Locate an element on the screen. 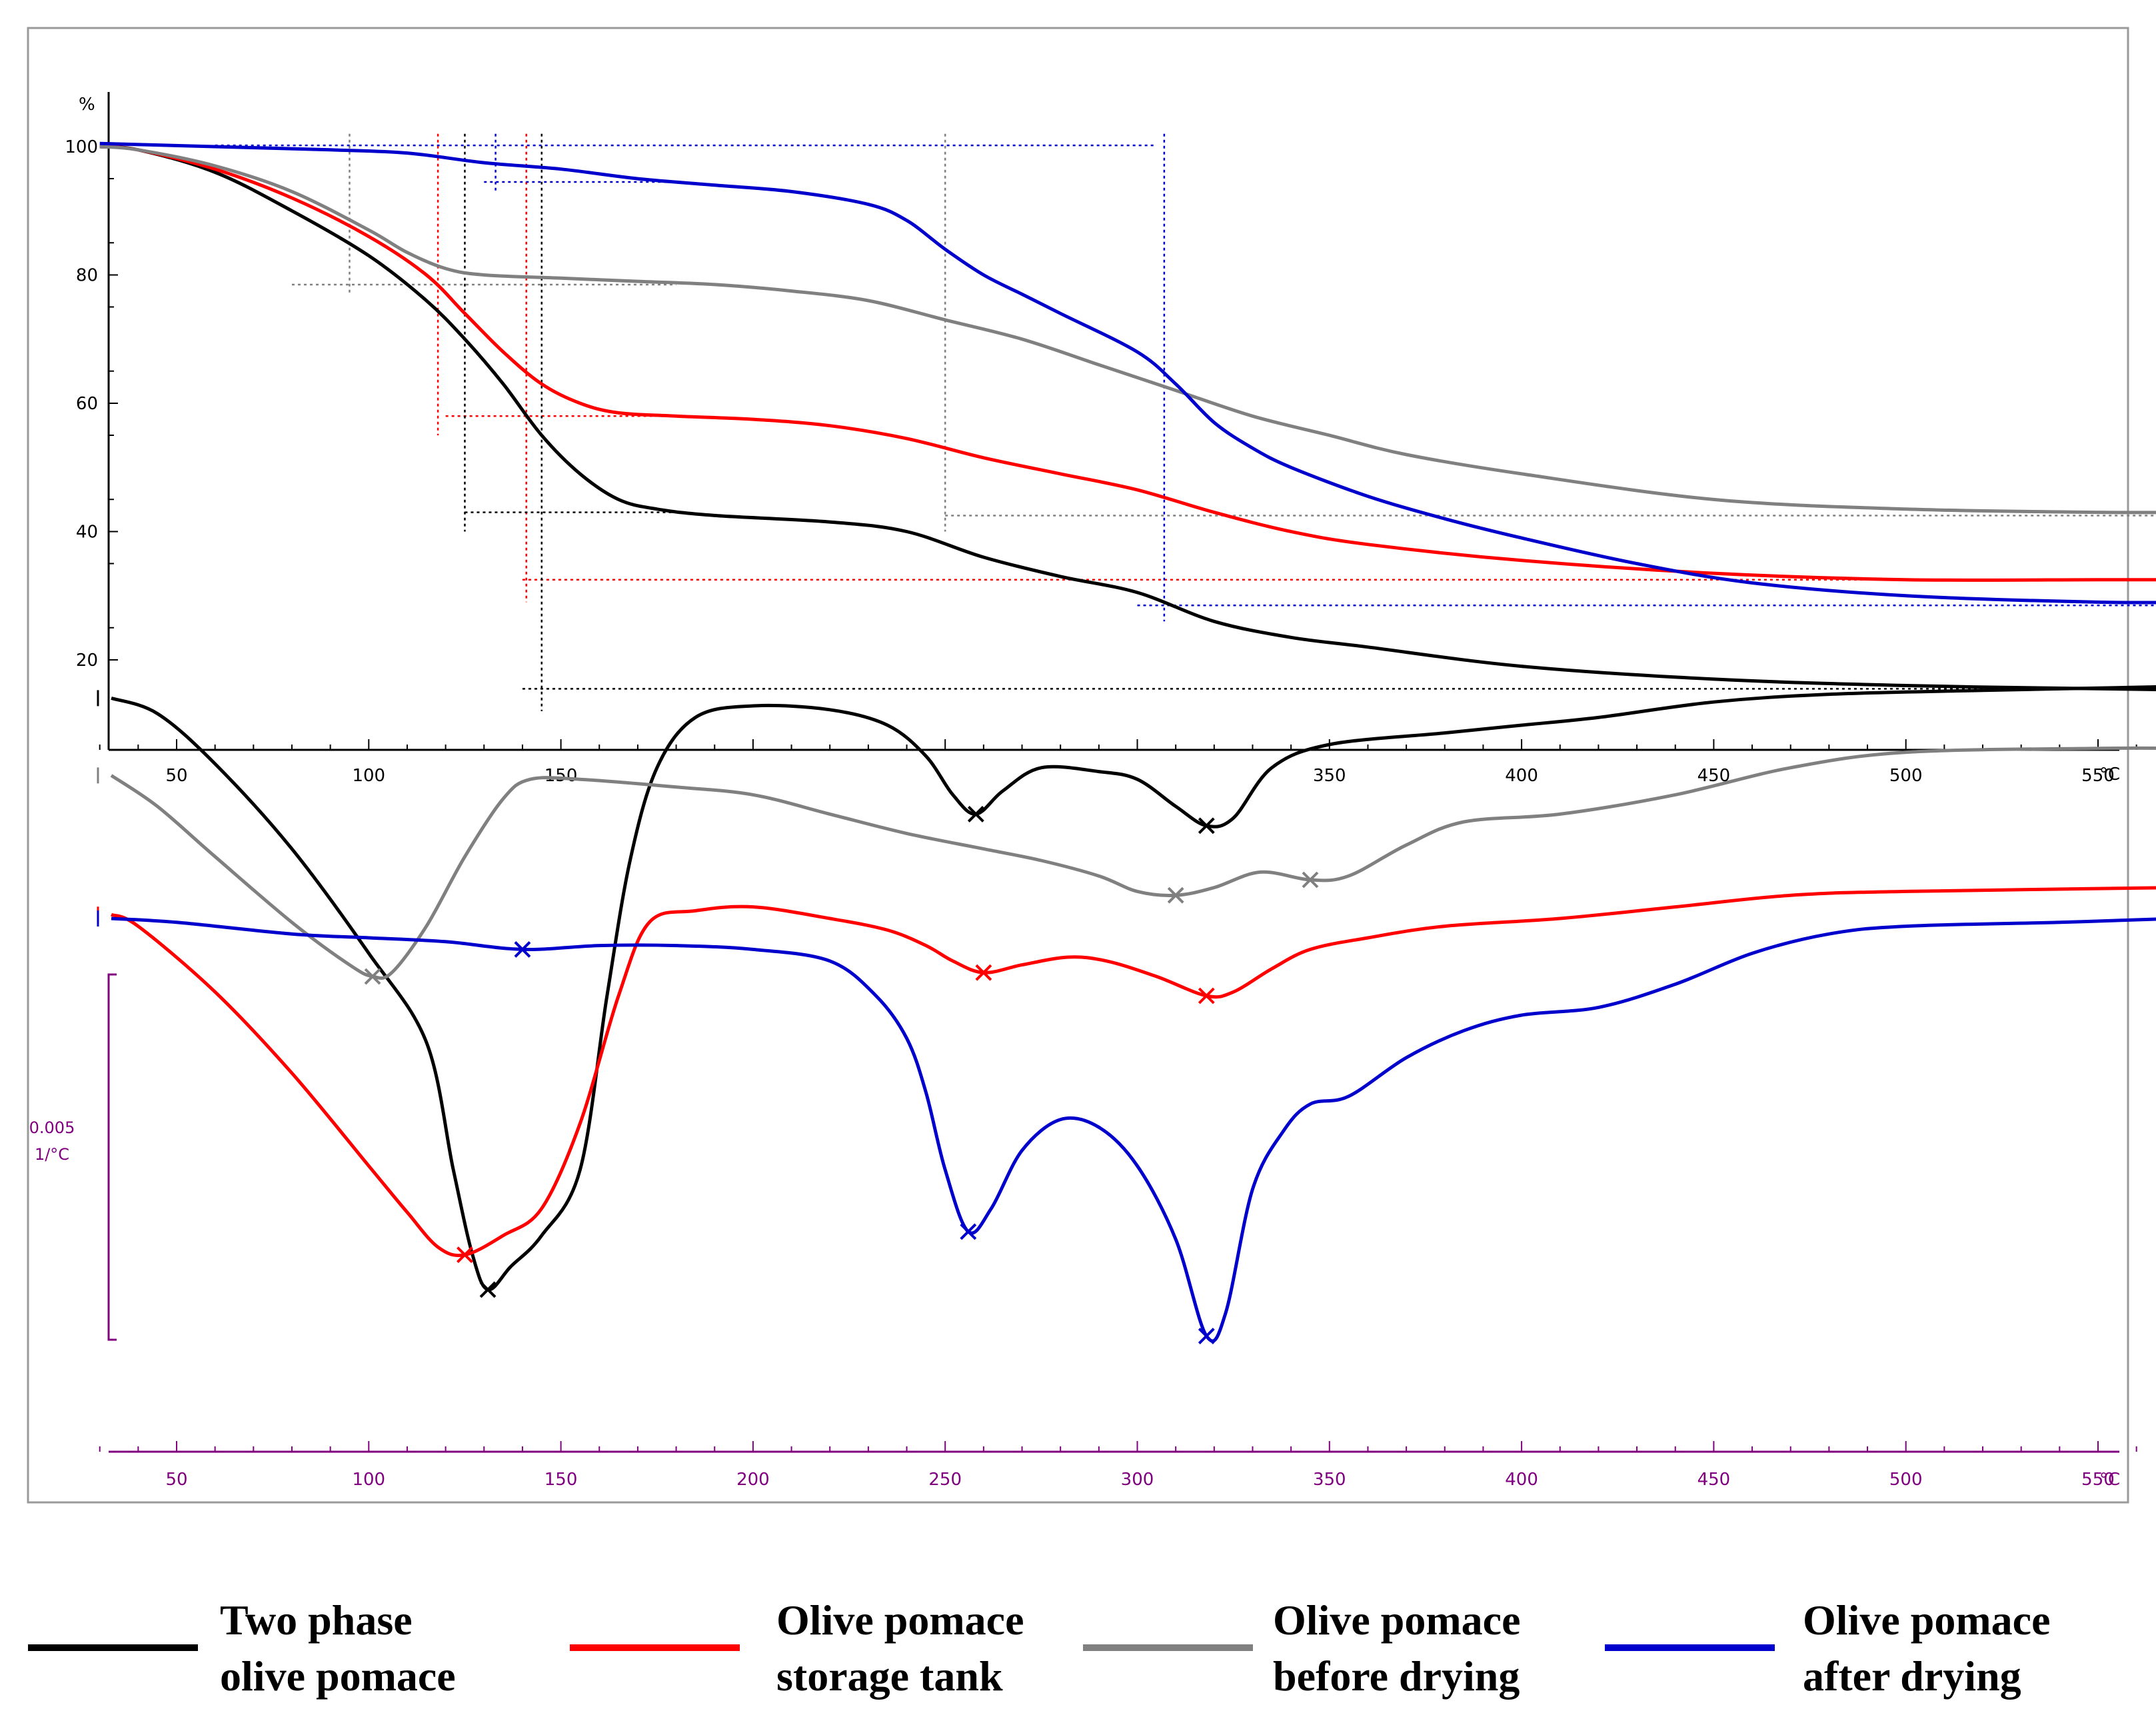 This screenshot has width=2156, height=1731. tga-y-tick-label: 40 is located at coordinates (87, 533).